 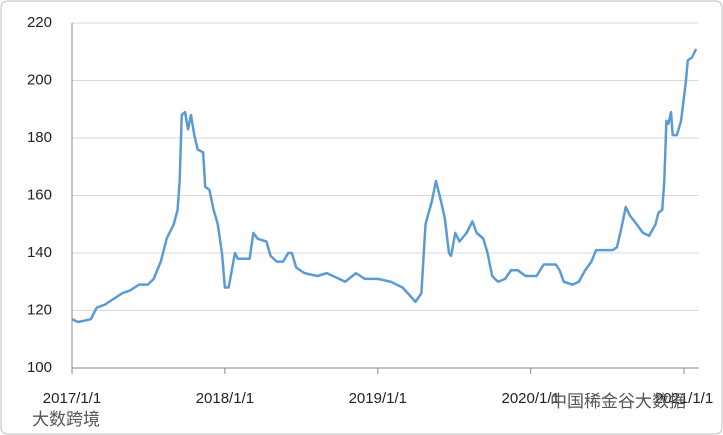 I want to click on y-tick-label: 220, so click(x=39, y=22).